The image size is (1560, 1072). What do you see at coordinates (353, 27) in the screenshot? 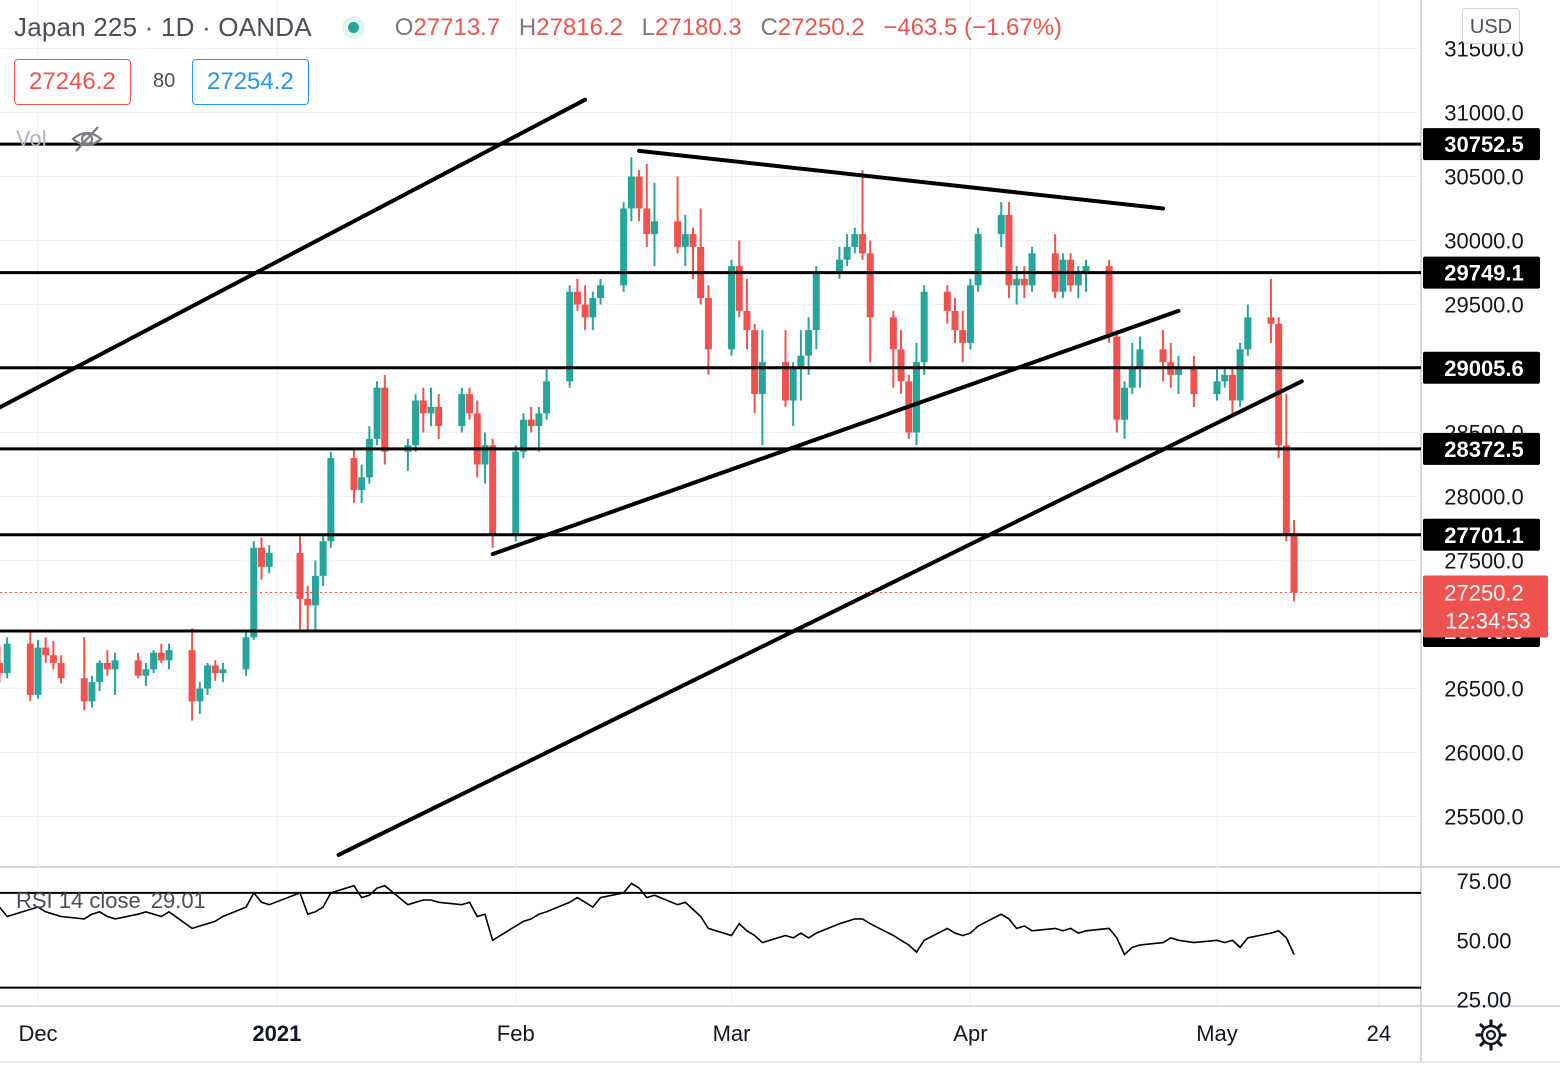
I see `market-open-dot-icon` at bounding box center [353, 27].